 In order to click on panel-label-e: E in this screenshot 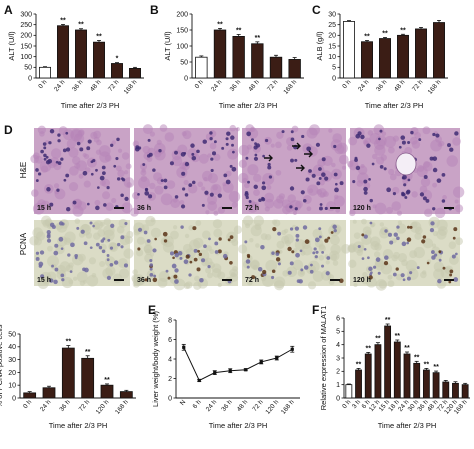, I will do `click(152, 310)`.